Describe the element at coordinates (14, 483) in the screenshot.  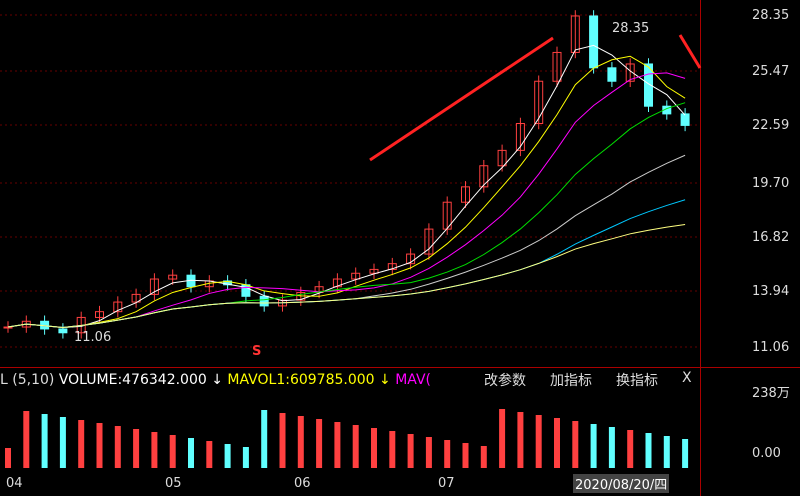
I see `month-tick: 04` at that location.